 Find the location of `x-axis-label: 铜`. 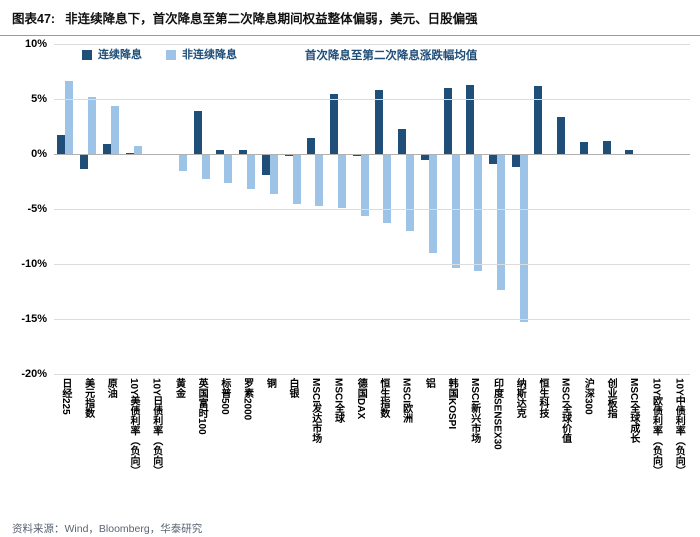

x-axis-label: 铜 is located at coordinates (270, 383).